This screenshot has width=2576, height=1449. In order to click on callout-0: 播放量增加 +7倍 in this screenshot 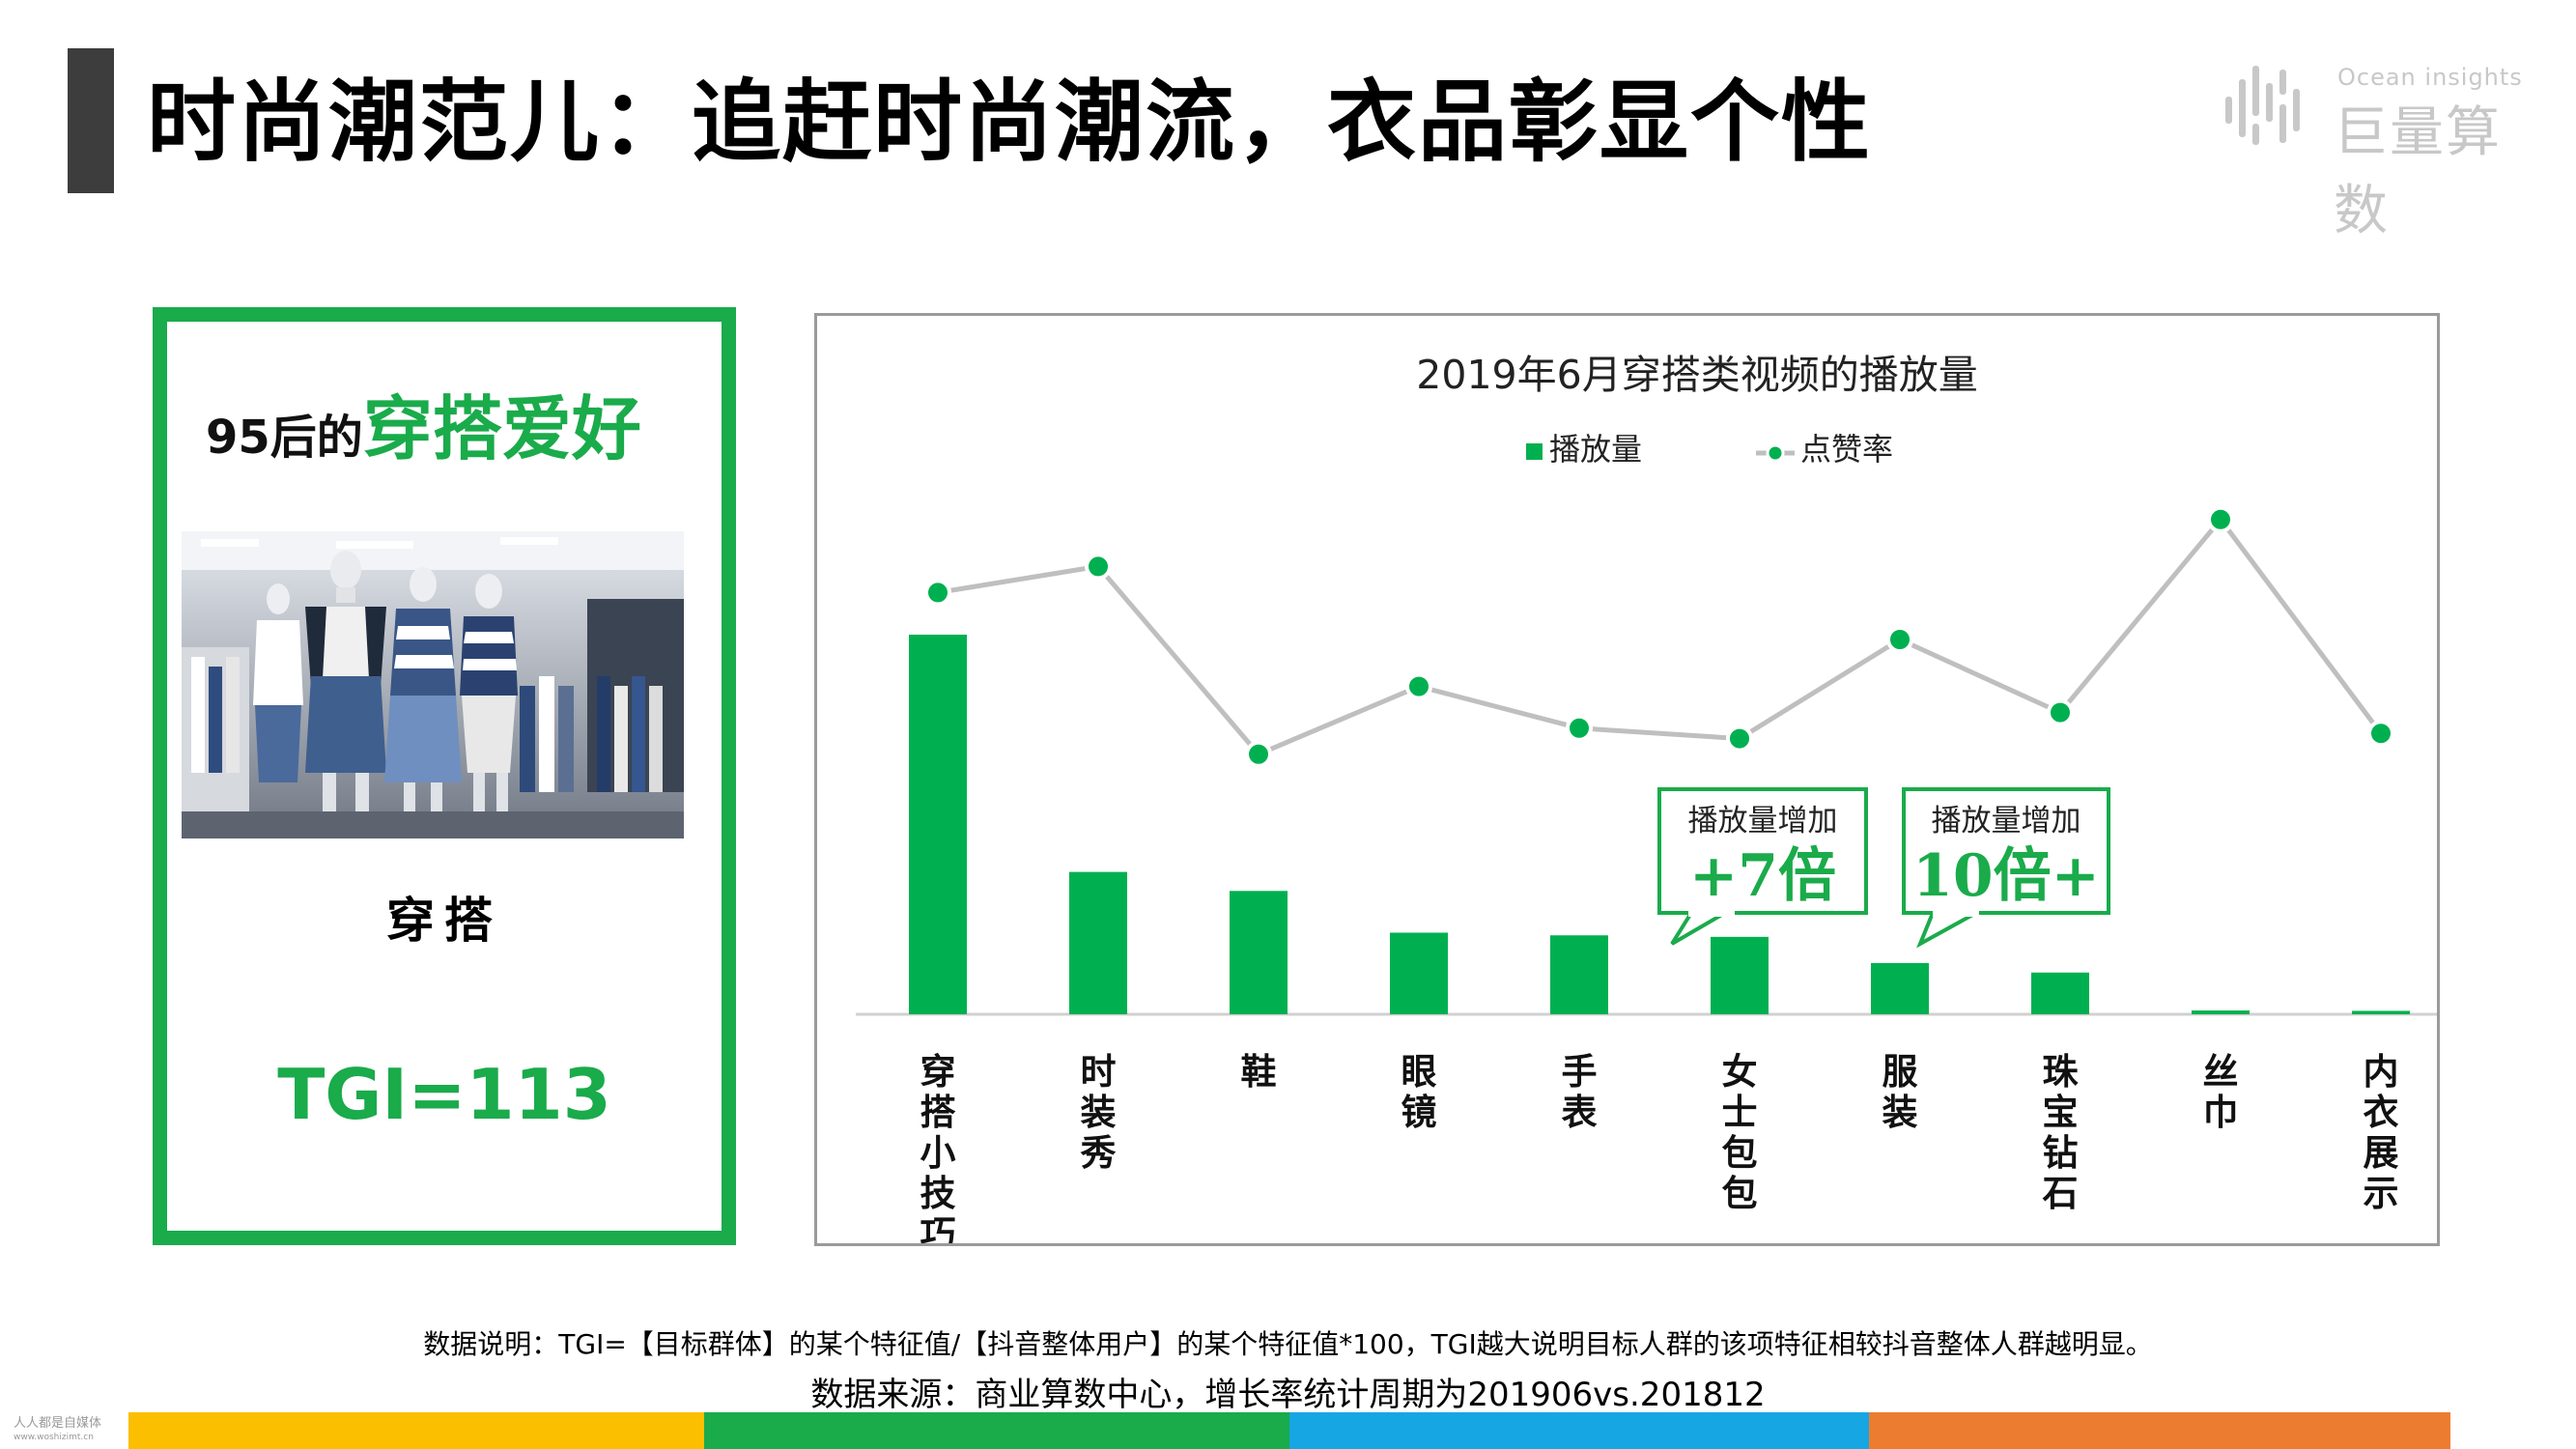, I will do `click(1762, 866)`.